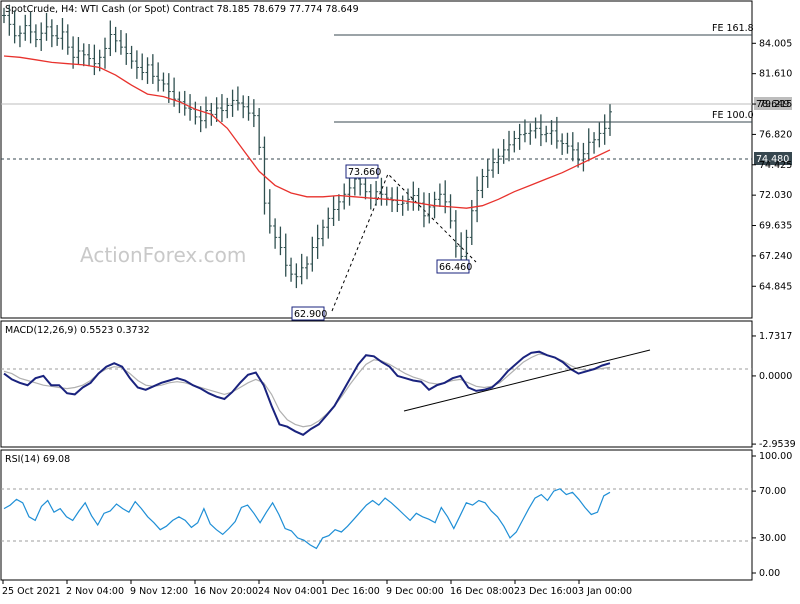 The image size is (800, 604). I want to click on rsi-y-tick-label: 70.00, so click(772, 491).